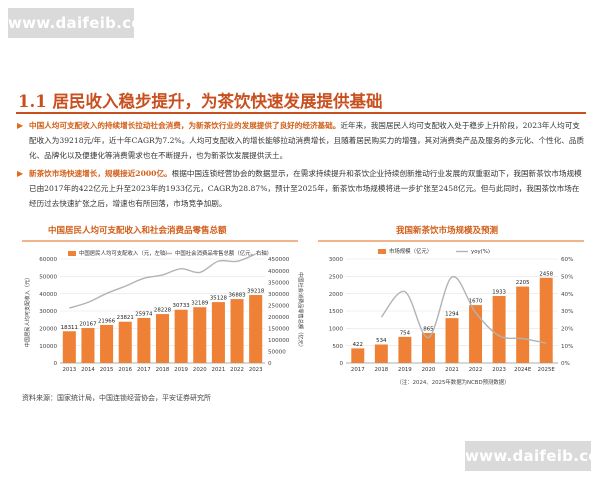  Describe the element at coordinates (452, 382) in the screenshot. I see `chart-note: （注：2024、2025年数据为NCBD预测数据）` at that location.